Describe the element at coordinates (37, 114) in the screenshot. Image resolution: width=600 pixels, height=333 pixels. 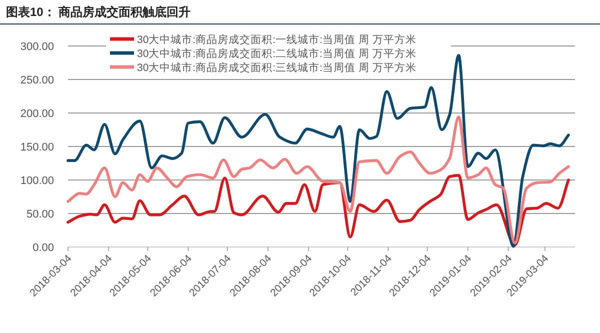
I see `y-tick-label: 200.00` at that location.